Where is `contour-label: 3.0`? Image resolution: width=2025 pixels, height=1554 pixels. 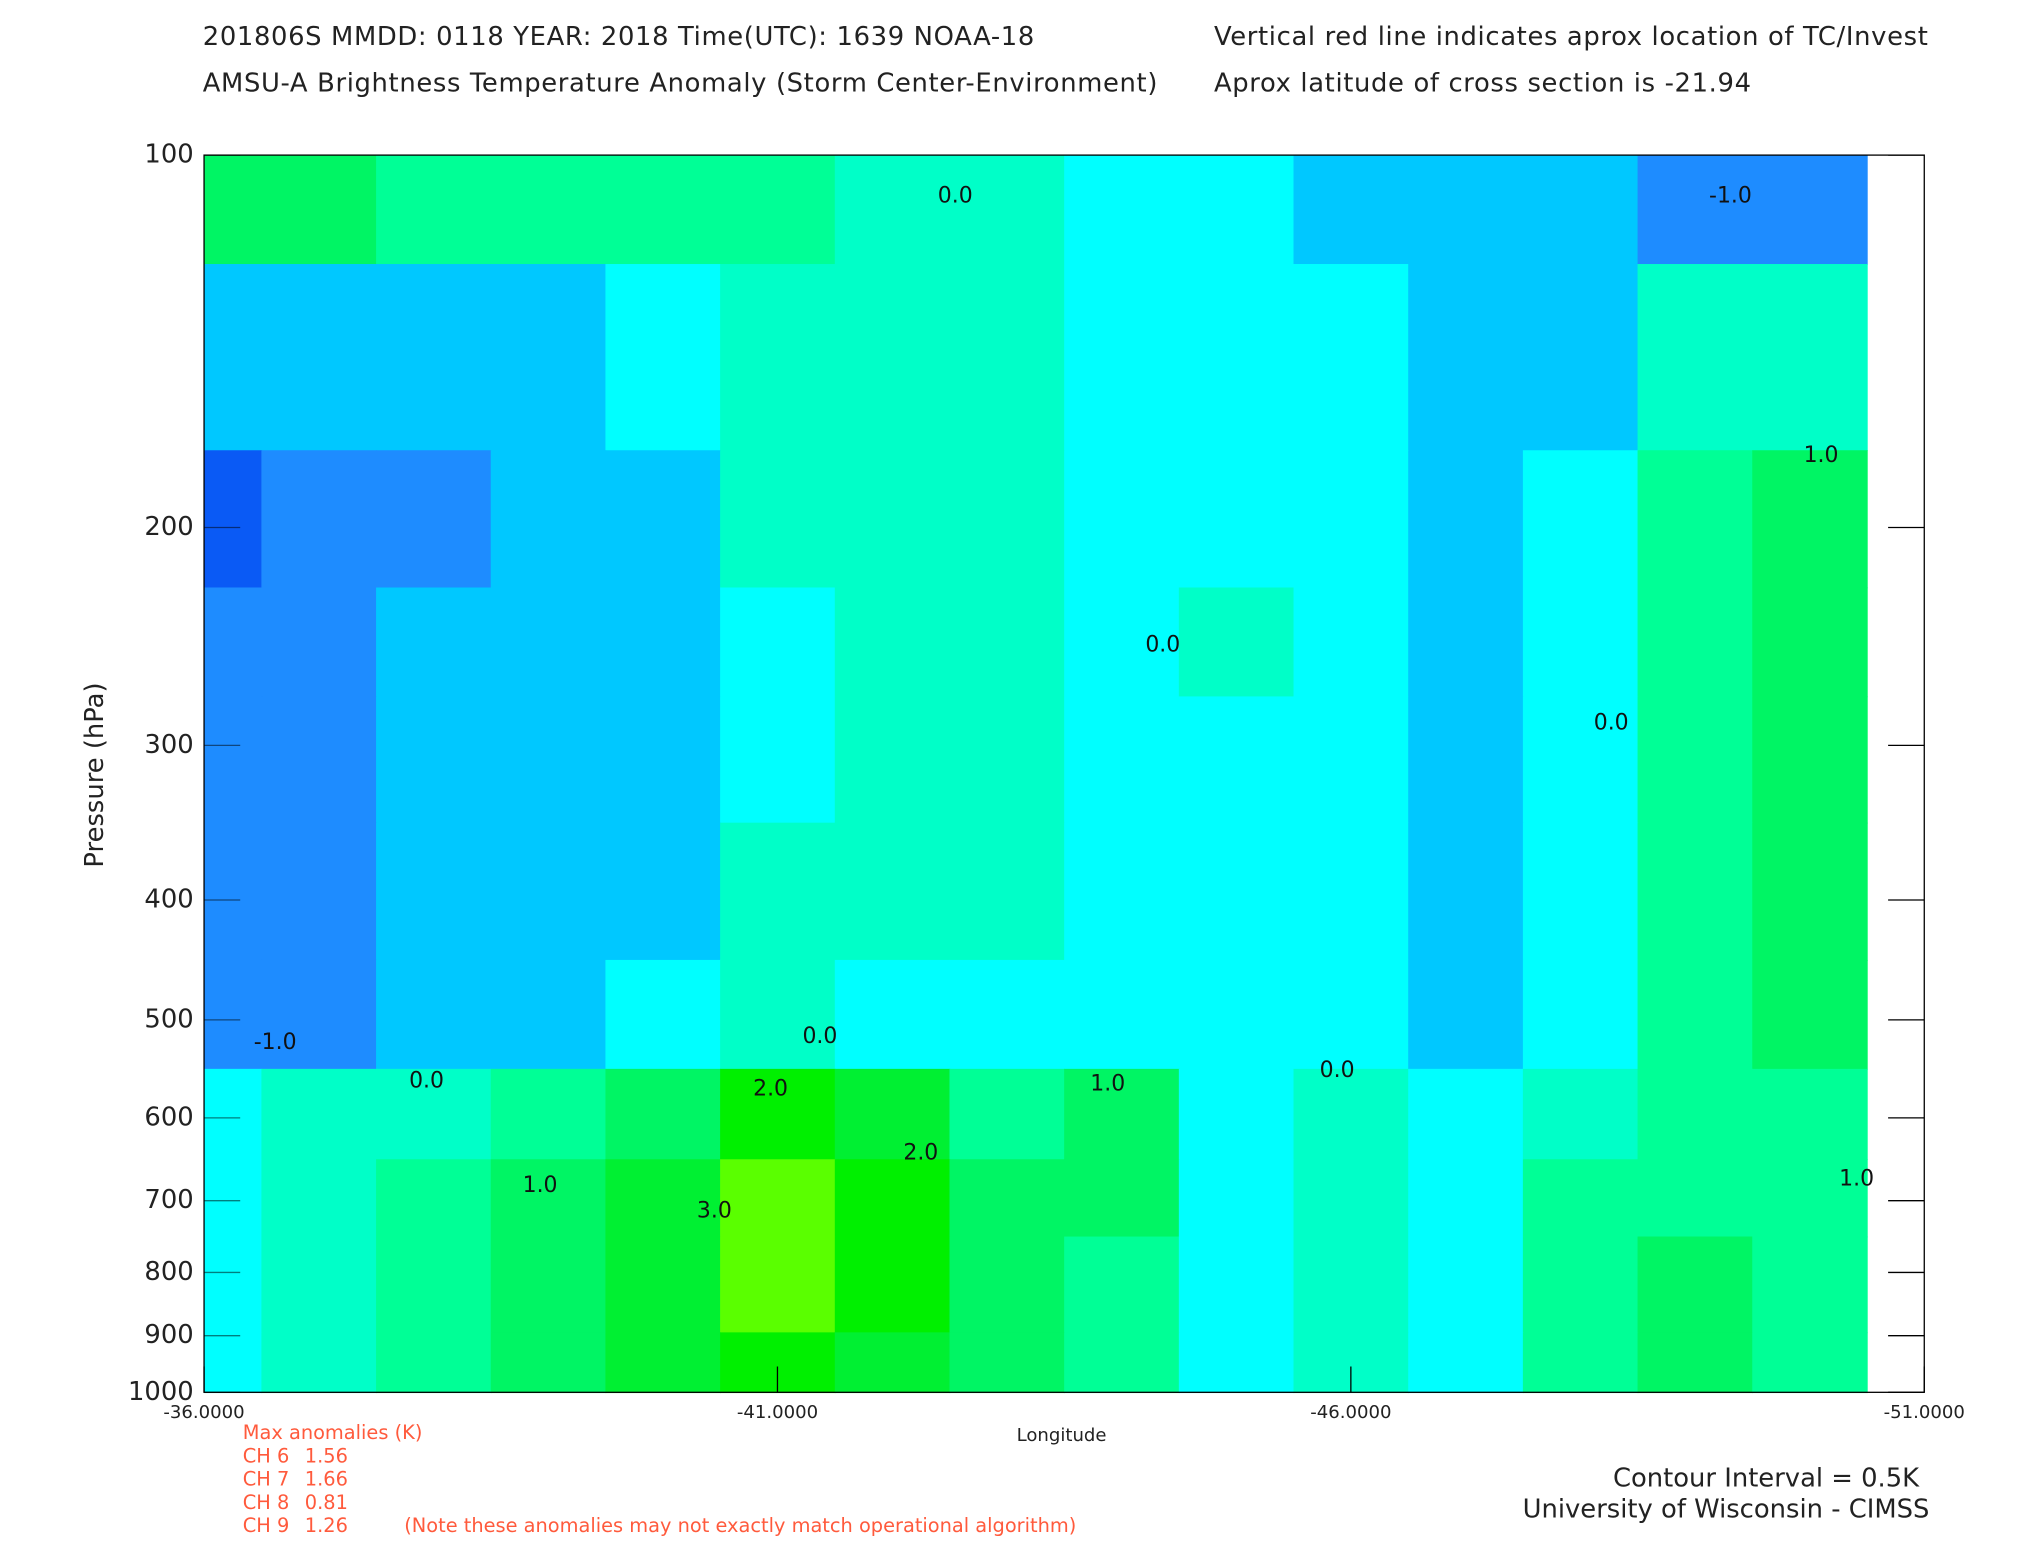 contour-label: 3.0 is located at coordinates (714, 1210).